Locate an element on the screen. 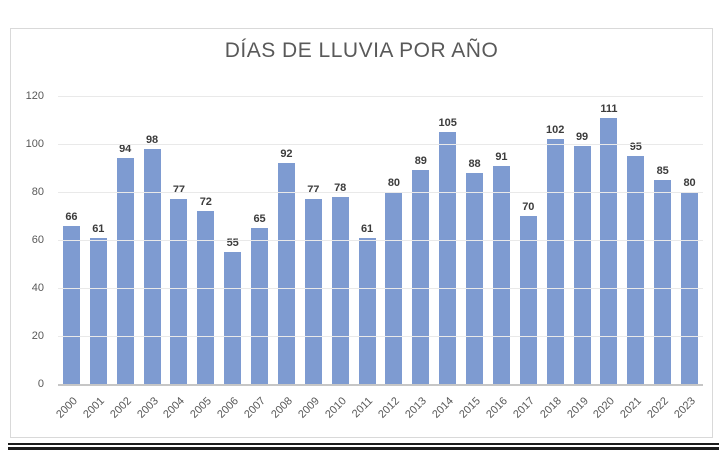  bar-column: 102 is located at coordinates (555, 240).